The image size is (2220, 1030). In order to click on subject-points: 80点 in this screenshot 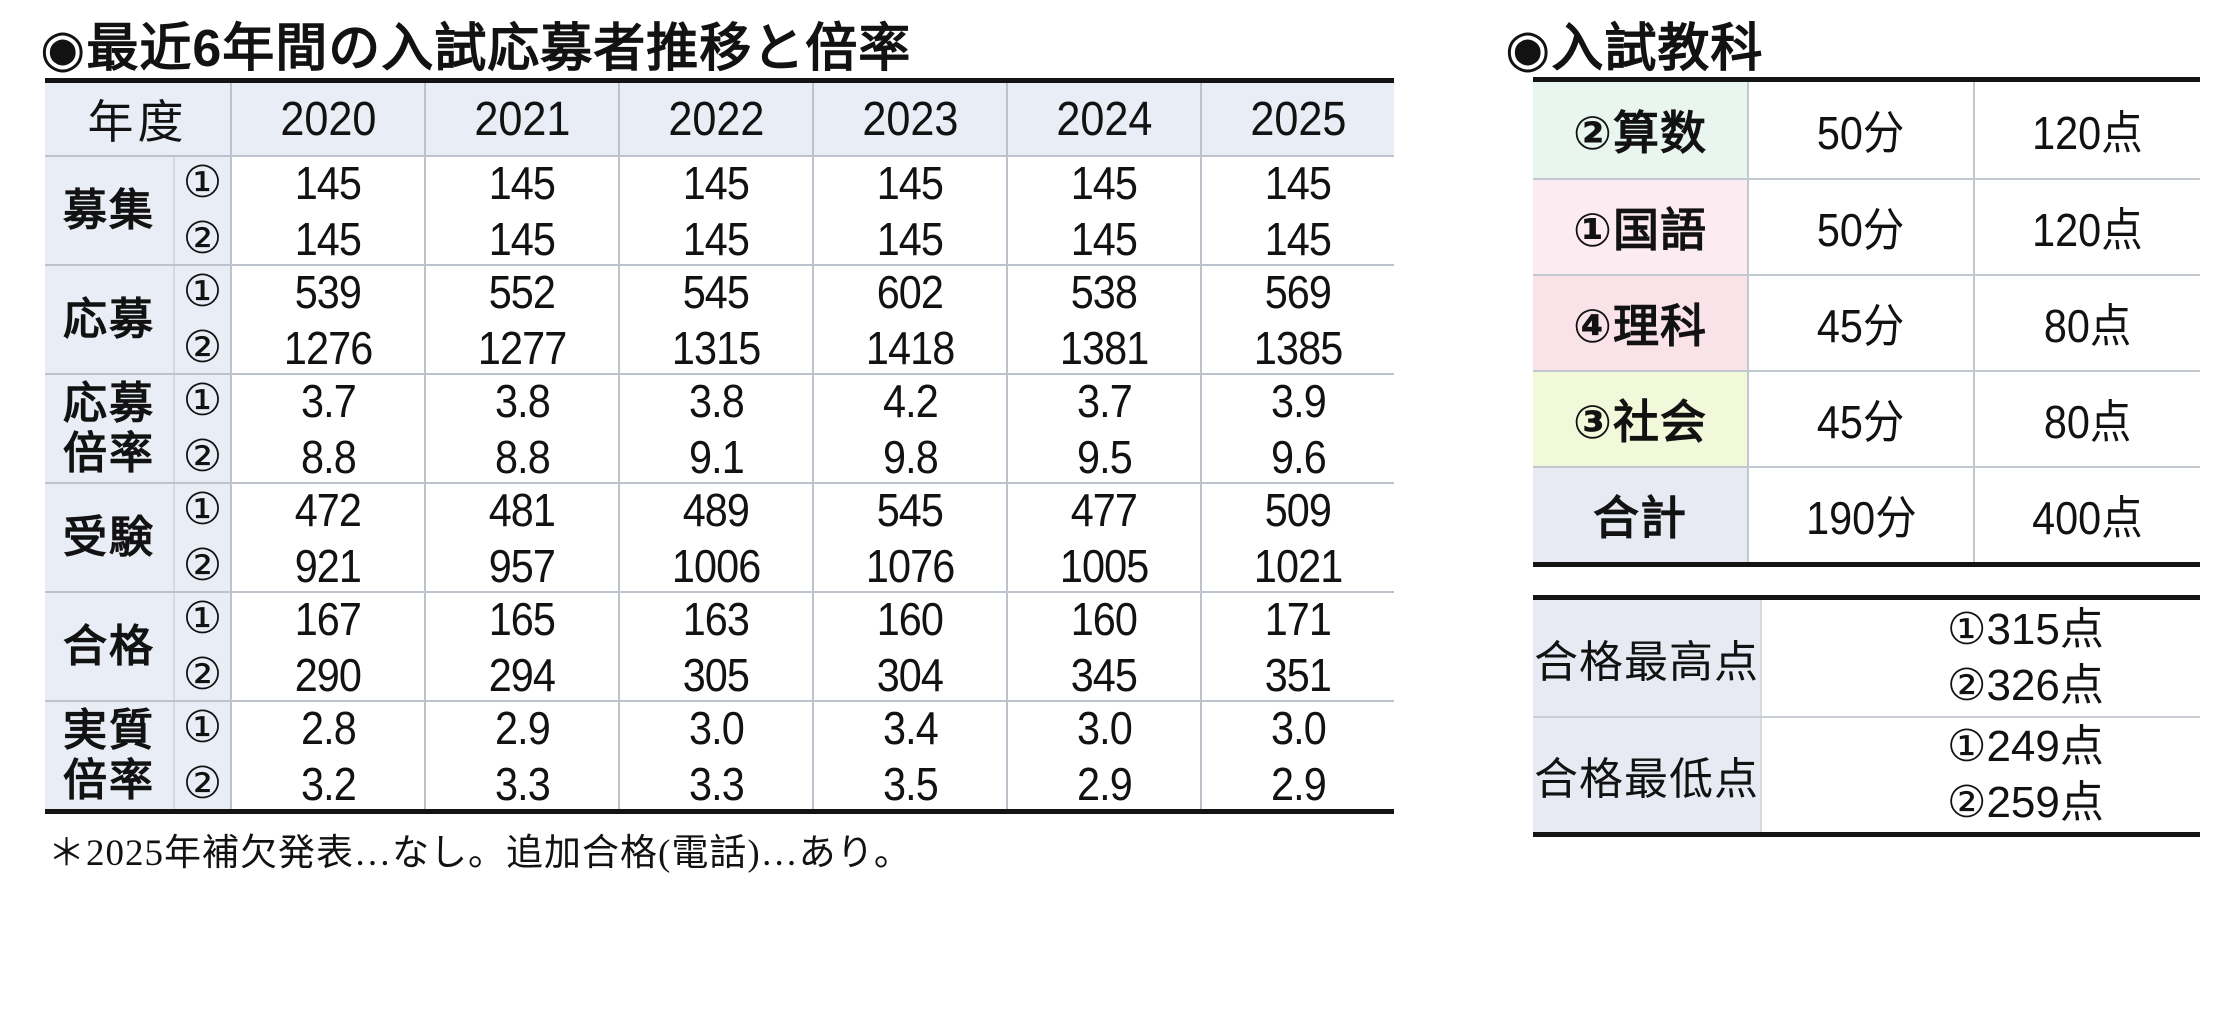, I will do `click(2086, 419)`.